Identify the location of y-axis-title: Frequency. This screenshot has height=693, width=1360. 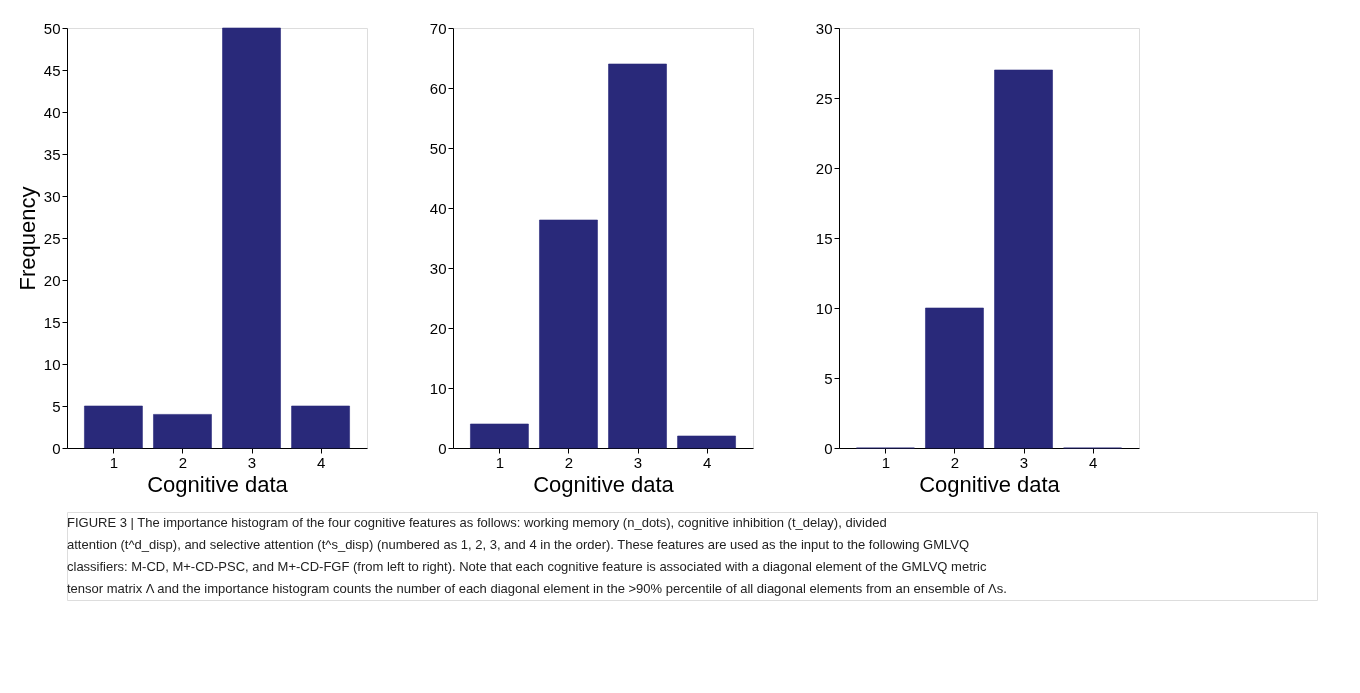
(27, 238).